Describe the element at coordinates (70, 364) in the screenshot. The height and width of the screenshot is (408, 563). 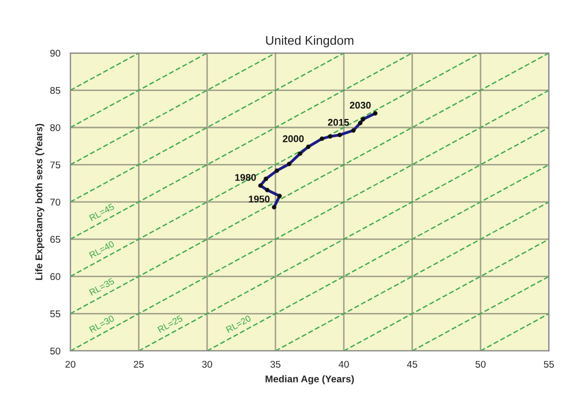
I see `x-tick-label: 20` at that location.